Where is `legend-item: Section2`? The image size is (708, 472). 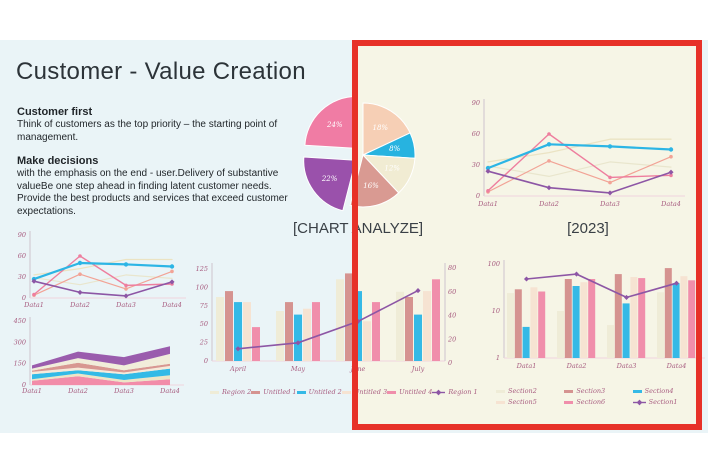 legend-item: Section2 is located at coordinates (530, 391).